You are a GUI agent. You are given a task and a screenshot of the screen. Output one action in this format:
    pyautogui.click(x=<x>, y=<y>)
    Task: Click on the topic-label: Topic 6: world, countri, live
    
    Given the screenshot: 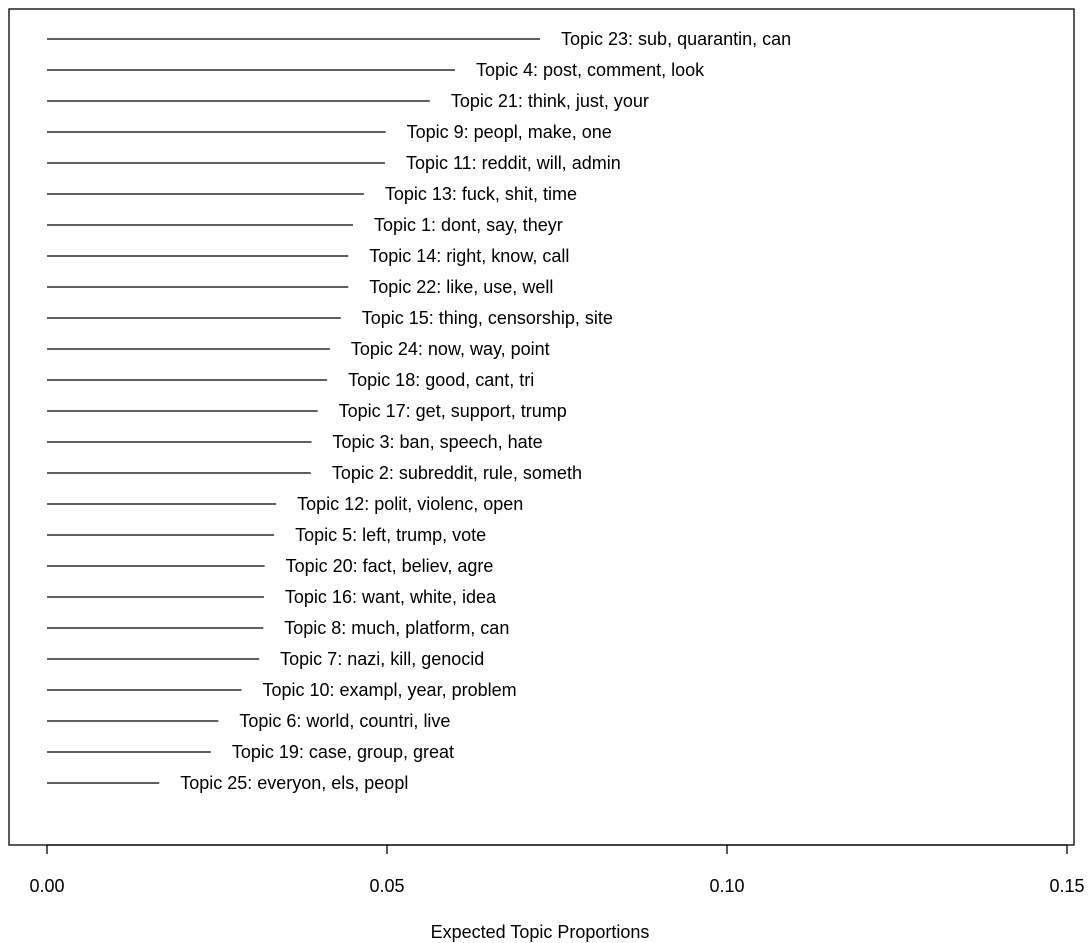 What is the action you would take?
    pyautogui.click(x=344, y=721)
    